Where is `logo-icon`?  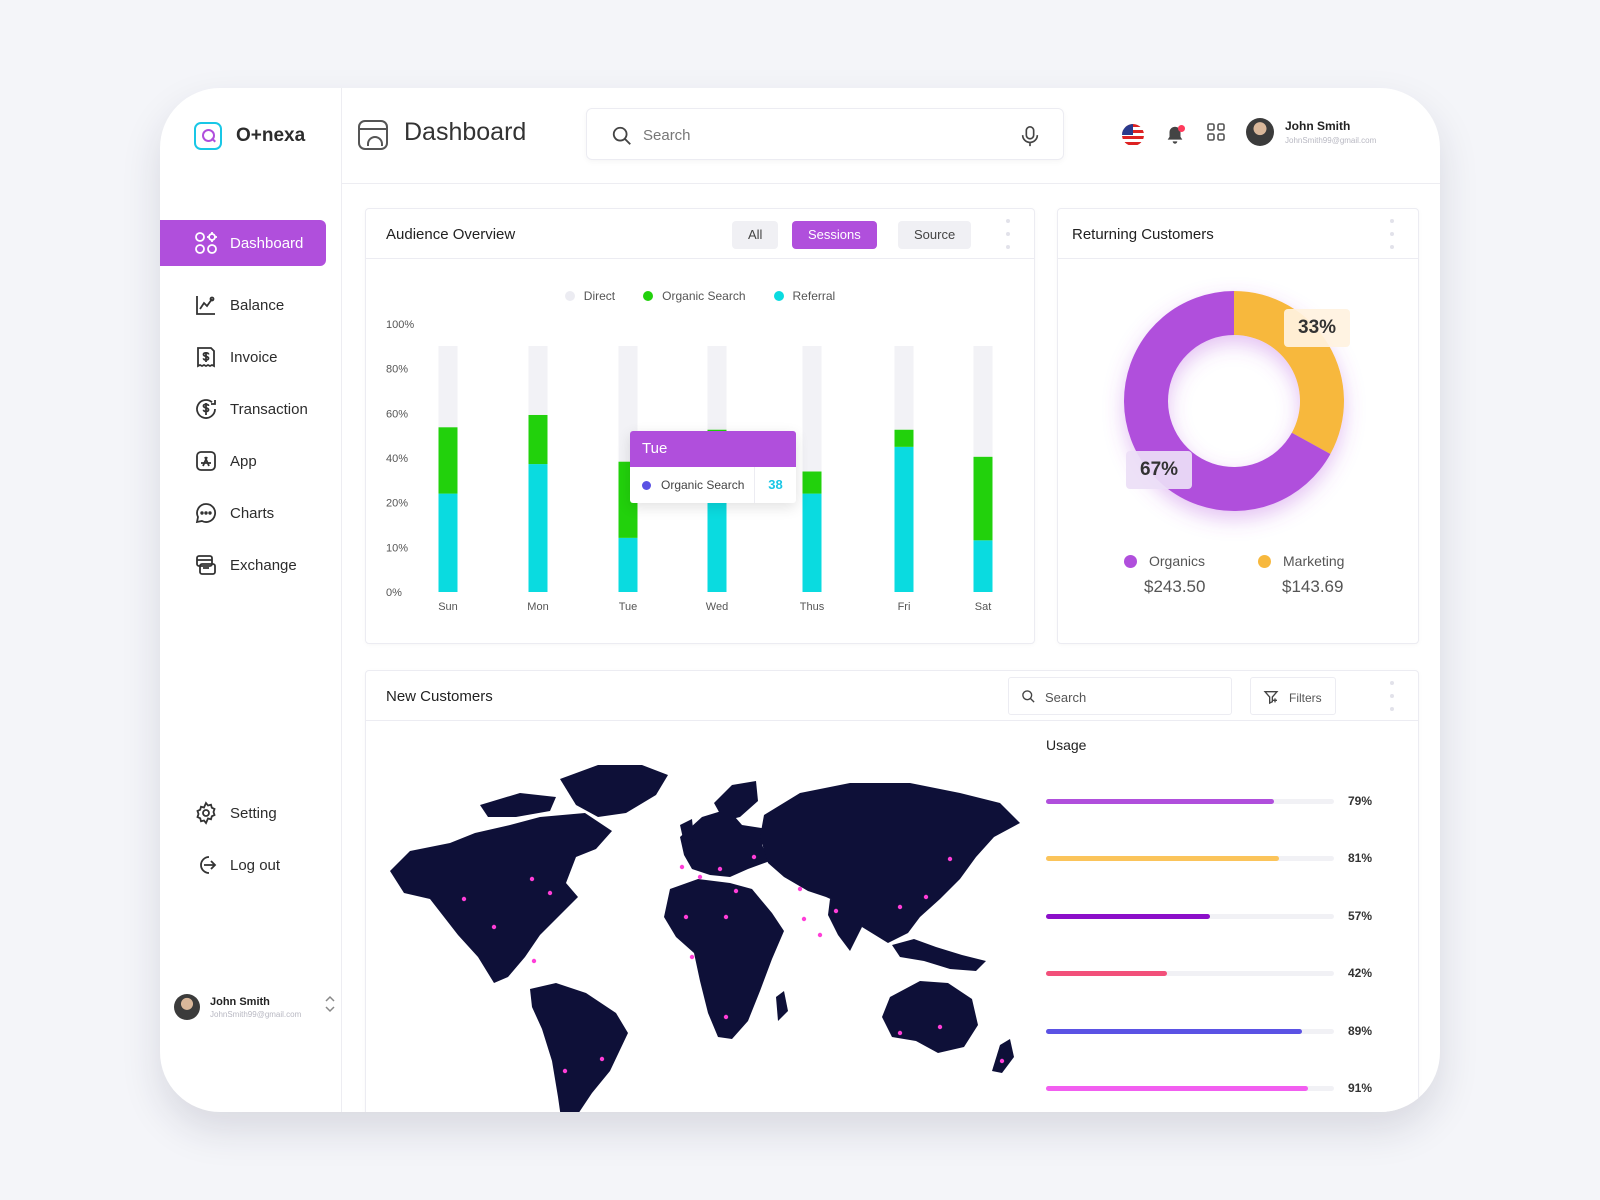
logo-icon is located at coordinates (208, 136).